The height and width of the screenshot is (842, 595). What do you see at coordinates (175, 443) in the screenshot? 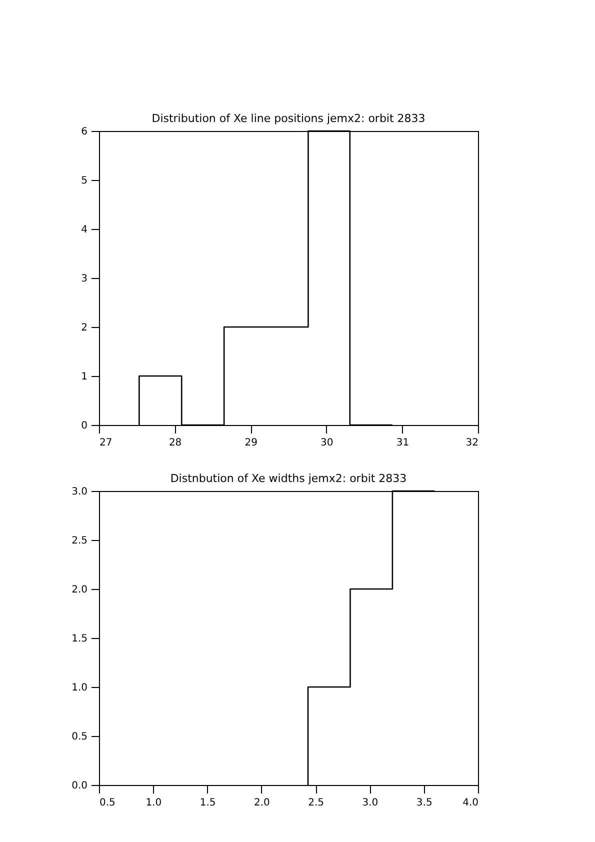
I see `x-tick-label: 28` at bounding box center [175, 443].